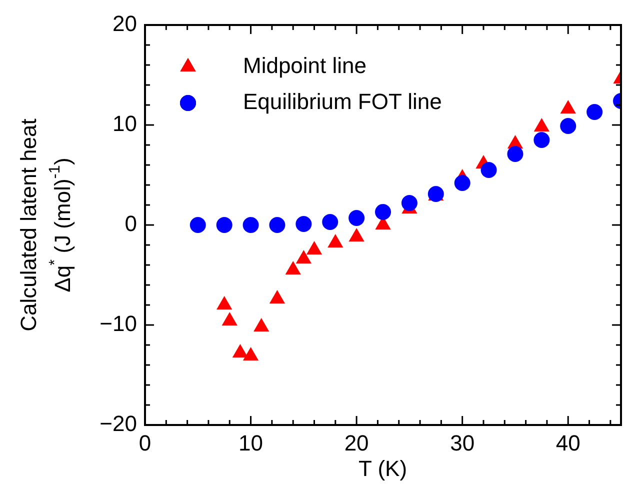 The width and height of the screenshot is (630, 490). What do you see at coordinates (305, 65) in the screenshot?
I see `legend-label: Midpoint line` at bounding box center [305, 65].